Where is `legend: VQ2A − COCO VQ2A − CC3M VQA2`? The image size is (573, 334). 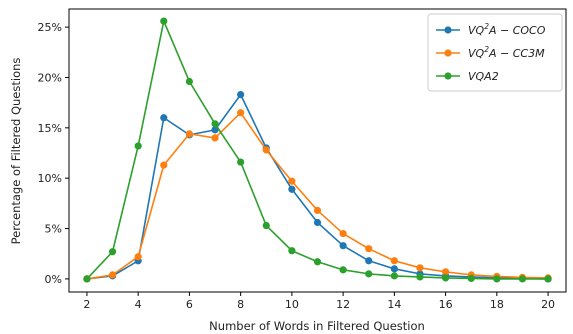
legend: VQ2A − COCO VQ2A − CC3M VQA2 is located at coordinates (495, 52).